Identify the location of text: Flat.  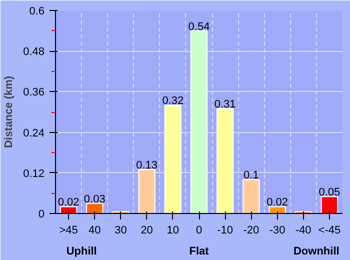
(199, 252).